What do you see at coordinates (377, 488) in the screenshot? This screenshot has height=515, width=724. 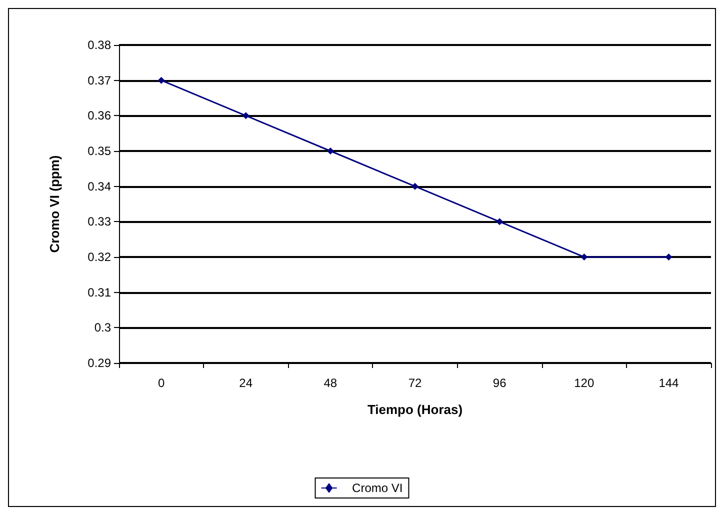 I see `legend-label: Cromo VI` at bounding box center [377, 488].